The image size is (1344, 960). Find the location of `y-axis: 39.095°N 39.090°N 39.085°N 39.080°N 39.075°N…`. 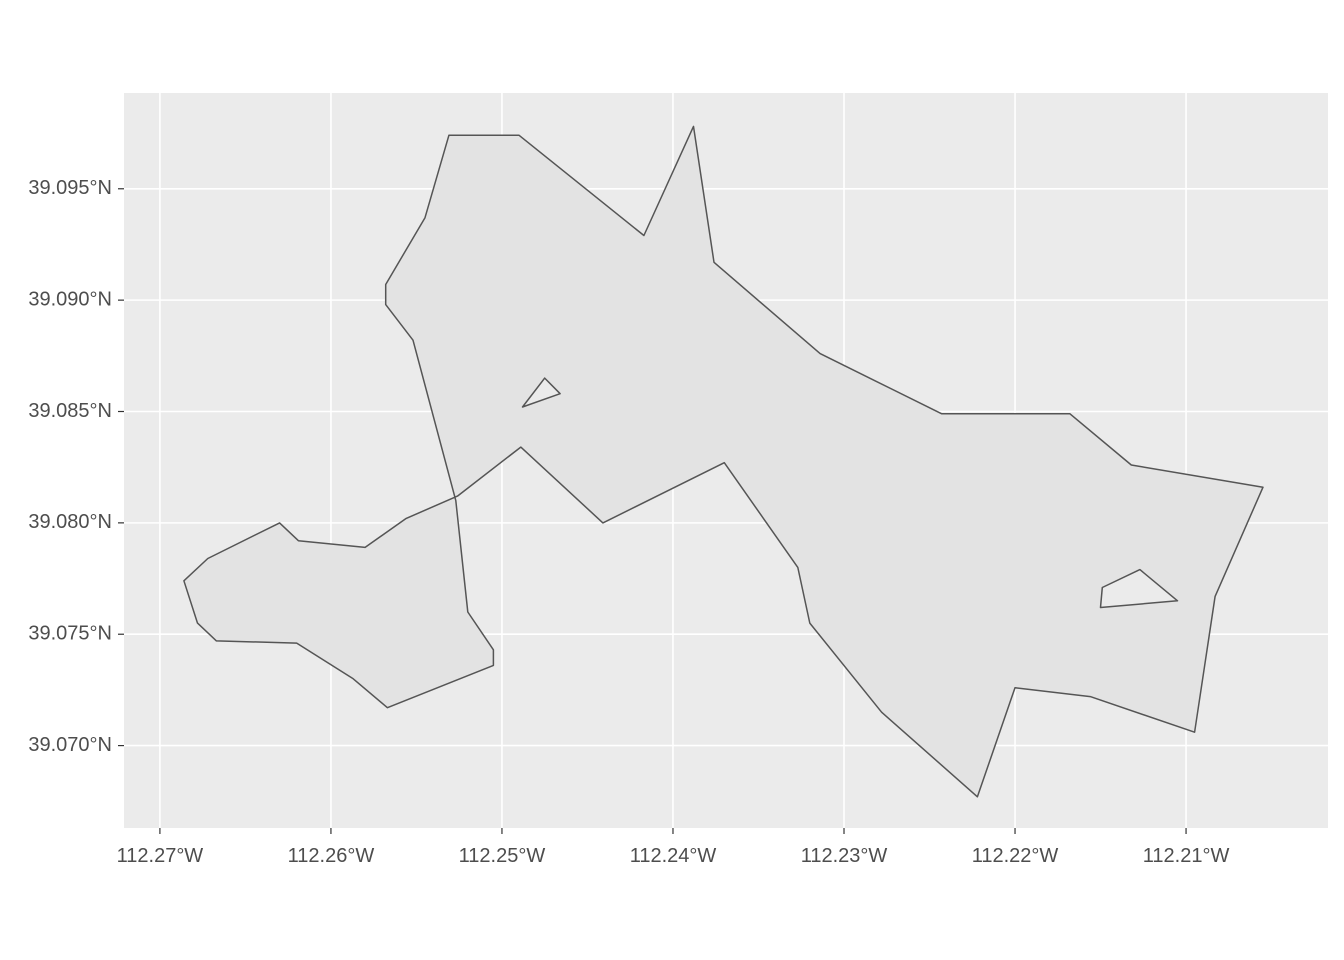

y-axis: 39.095°N 39.090°N 39.085°N 39.080°N 39.075°N… is located at coordinates (76, 466).